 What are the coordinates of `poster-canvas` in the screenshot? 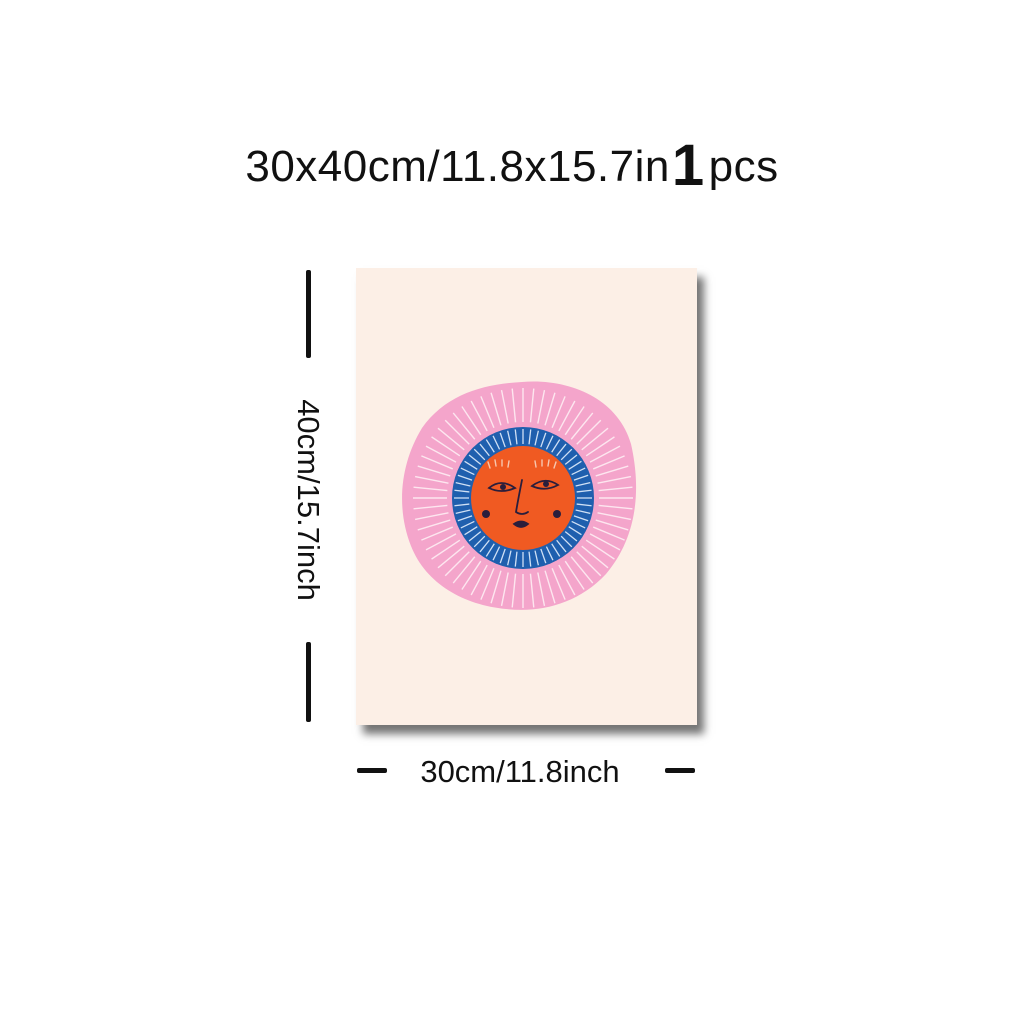 It's located at (526, 496).